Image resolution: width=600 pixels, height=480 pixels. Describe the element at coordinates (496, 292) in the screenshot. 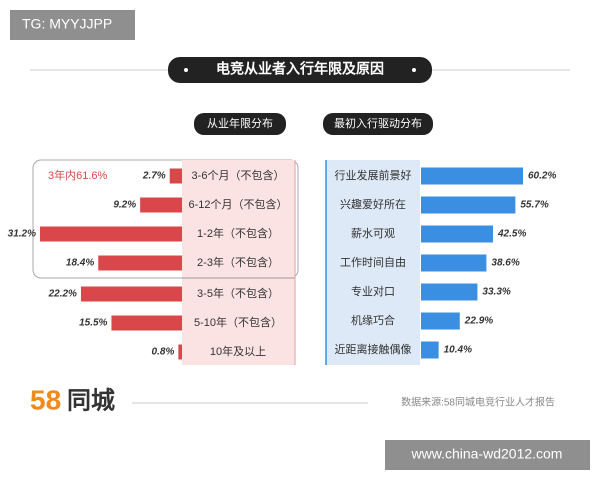

I see `value-label: 33.3%` at that location.